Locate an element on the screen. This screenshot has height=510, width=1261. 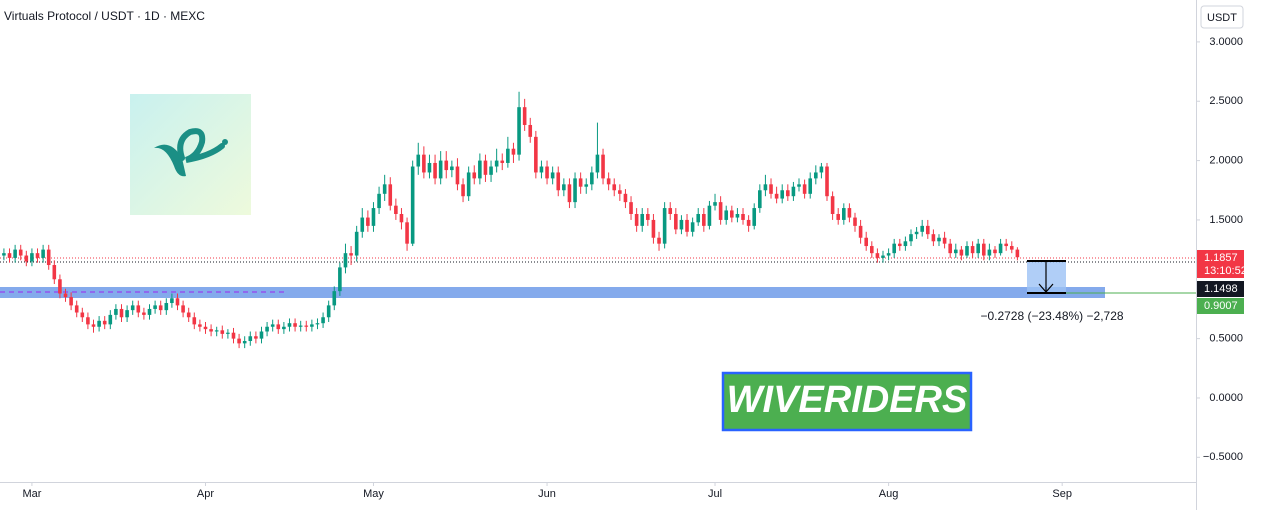
watermark: WIVERIDERS is located at coordinates (847, 400).